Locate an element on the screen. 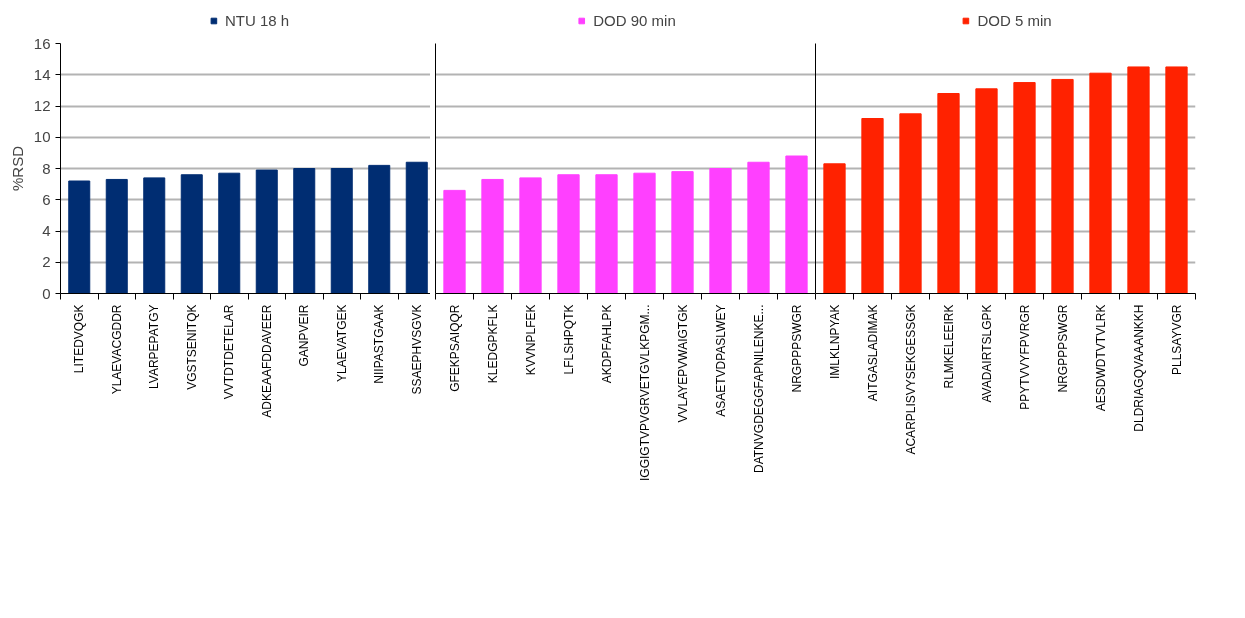 The image size is (1245, 618). y-tick-label: 16 is located at coordinates (42, 43).